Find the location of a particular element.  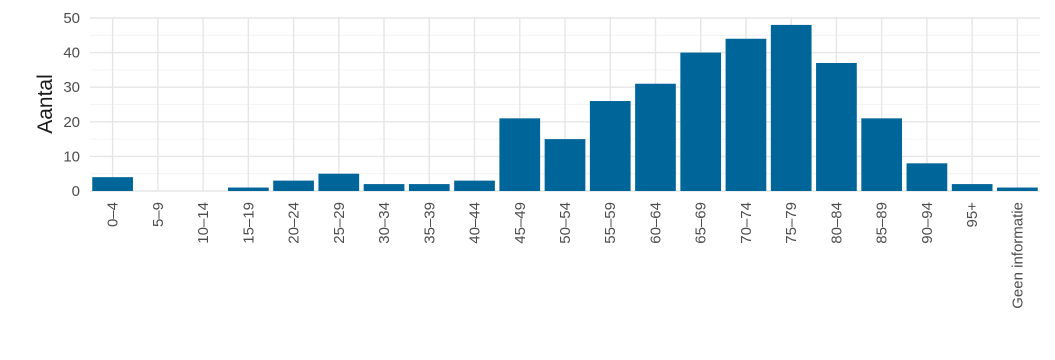

y-axis-ticks: 0 10 20 30 40 50 is located at coordinates (71, 105).